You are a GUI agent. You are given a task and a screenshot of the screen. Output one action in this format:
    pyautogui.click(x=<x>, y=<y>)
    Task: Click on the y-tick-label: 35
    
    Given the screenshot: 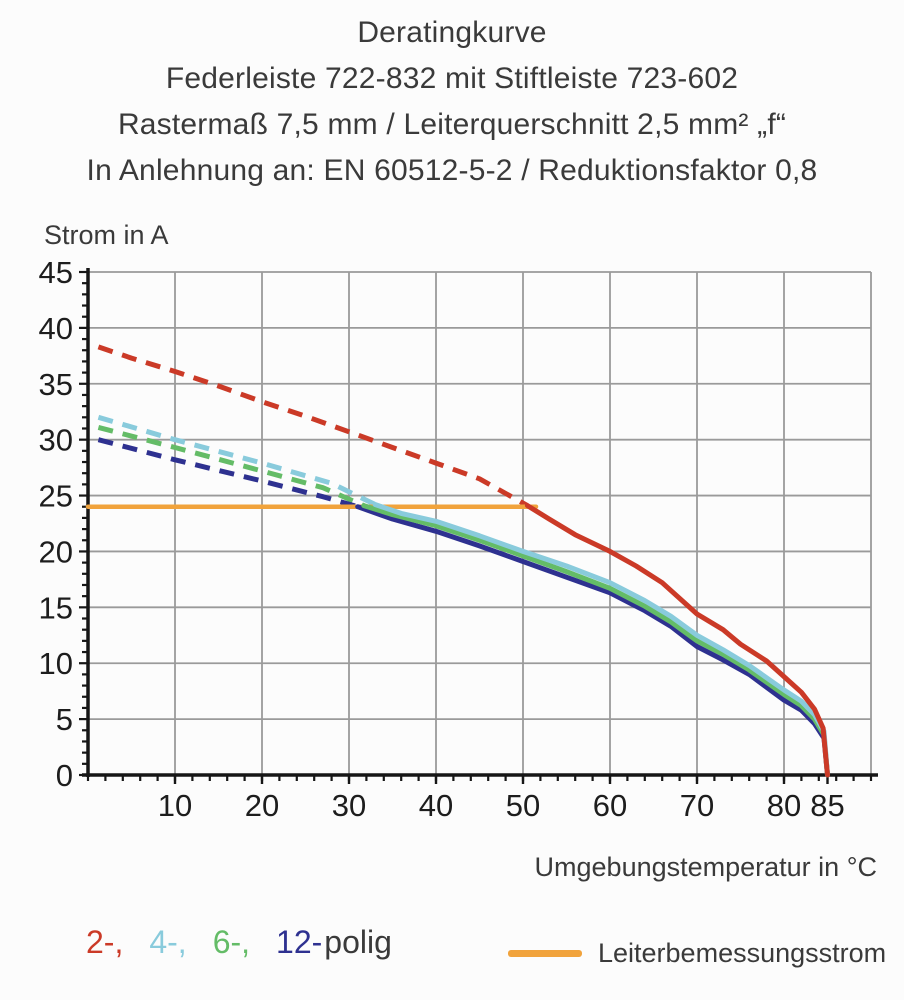 What is the action you would take?
    pyautogui.click(x=56, y=384)
    